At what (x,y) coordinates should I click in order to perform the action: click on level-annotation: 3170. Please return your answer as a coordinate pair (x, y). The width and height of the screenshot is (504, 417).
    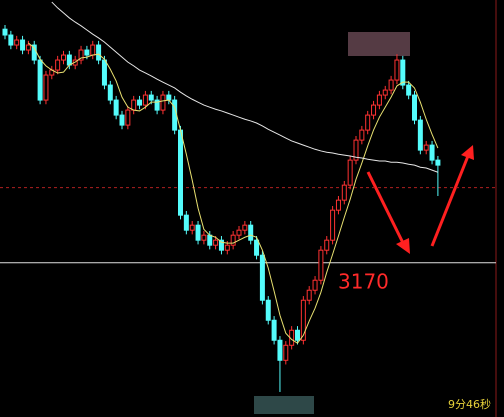
    Looking at the image, I should click on (363, 282).